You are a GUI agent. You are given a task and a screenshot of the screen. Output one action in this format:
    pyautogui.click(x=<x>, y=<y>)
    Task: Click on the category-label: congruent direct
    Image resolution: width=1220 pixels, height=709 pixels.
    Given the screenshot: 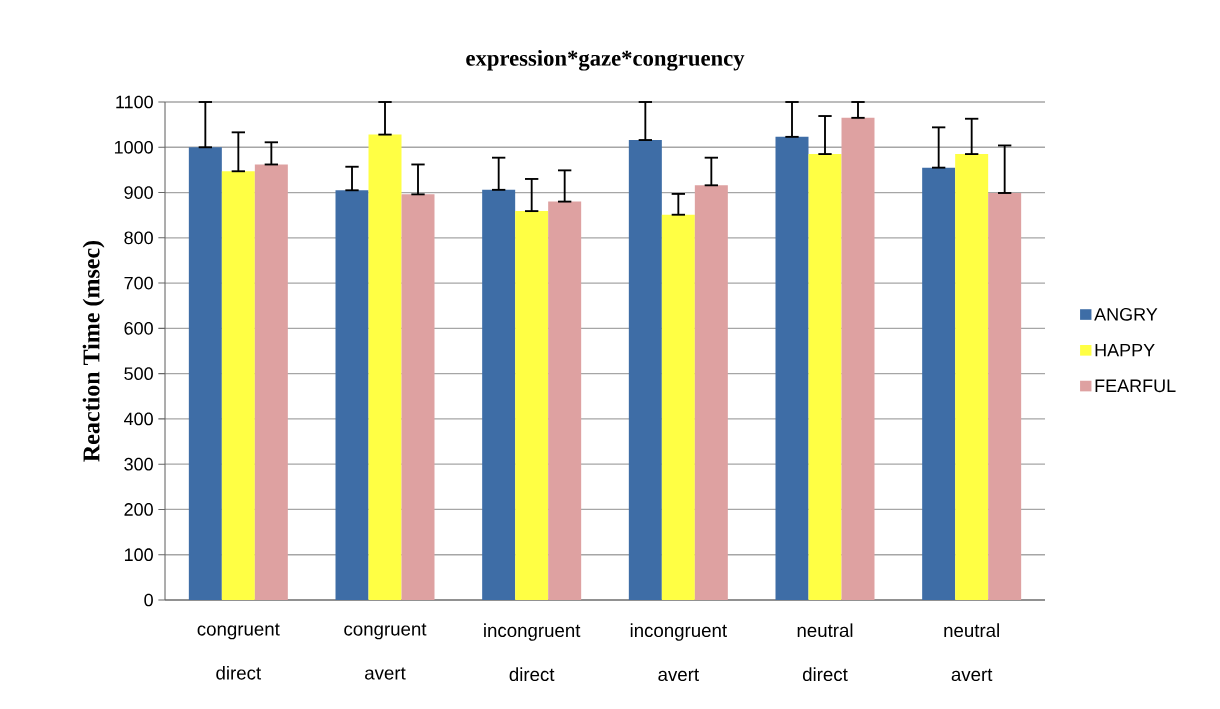 What is the action you would take?
    pyautogui.click(x=238, y=651)
    